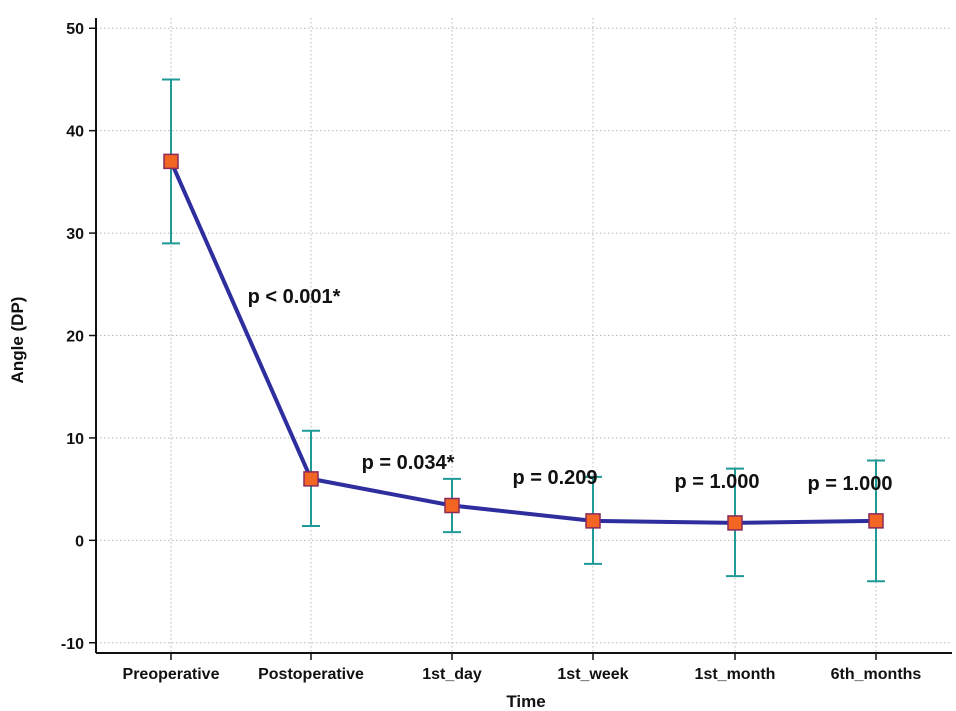 Image resolution: width=956 pixels, height=711 pixels. I want to click on p-value-annotation: p = 0.209, so click(554, 478).